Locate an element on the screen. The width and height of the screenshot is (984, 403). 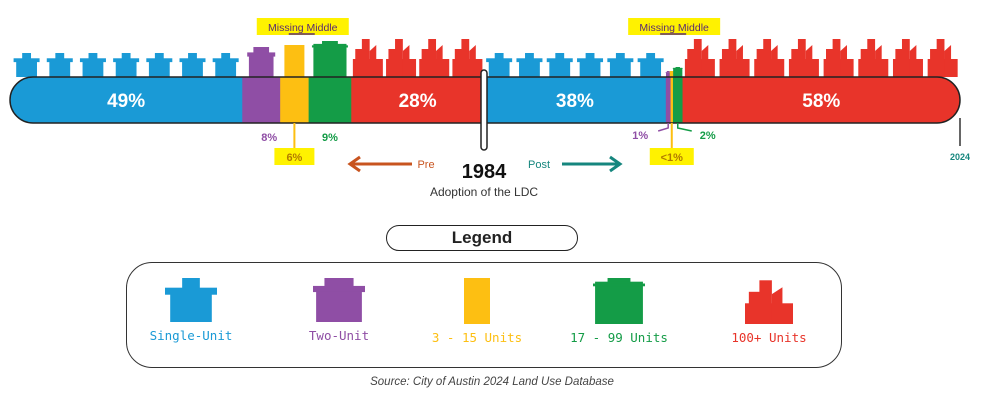
legend-label: Single-Unit is located at coordinates (191, 335).